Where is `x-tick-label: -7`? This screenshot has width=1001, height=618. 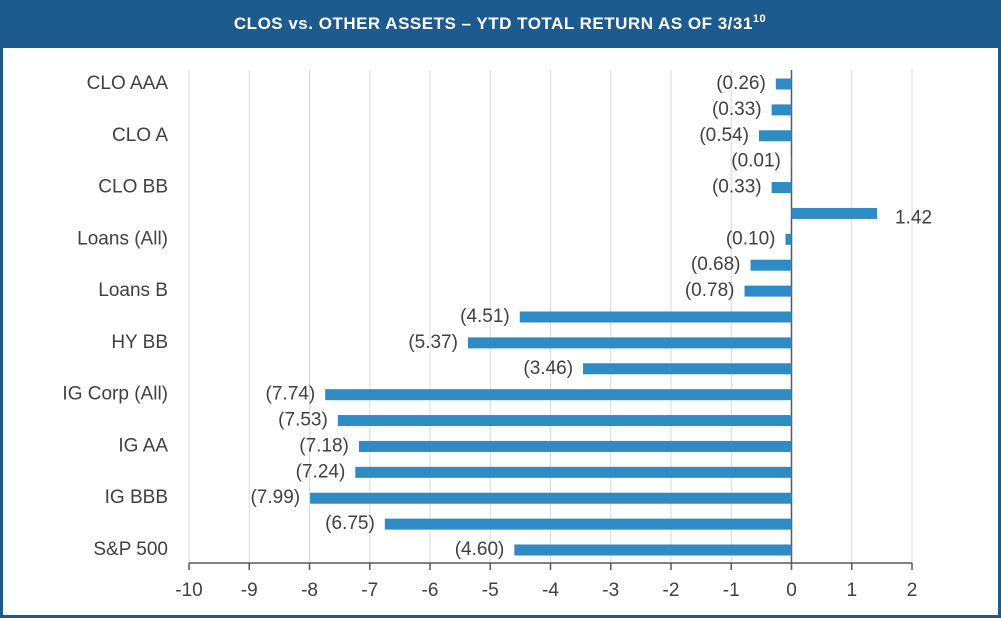 x-tick-label: -7 is located at coordinates (369, 590).